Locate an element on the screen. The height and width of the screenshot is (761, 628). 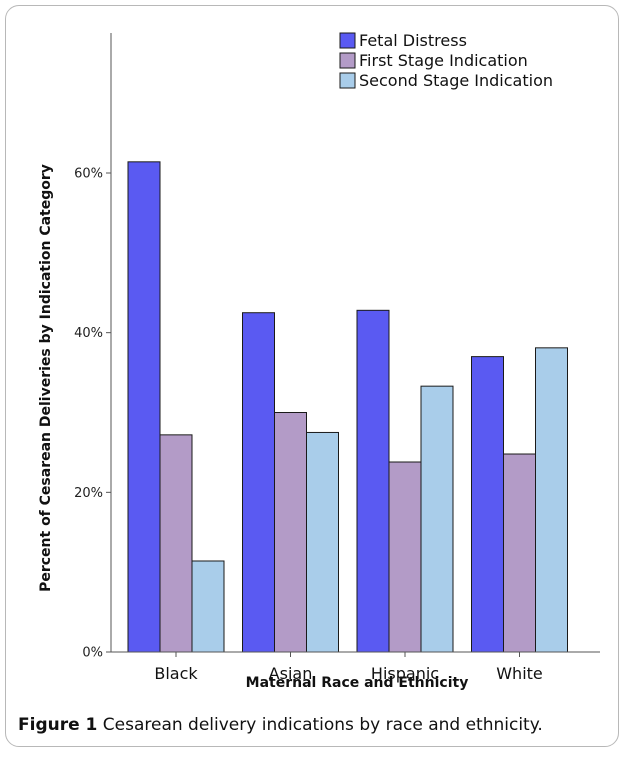
legend-label: First Stage Indication is located at coordinates (443, 60).